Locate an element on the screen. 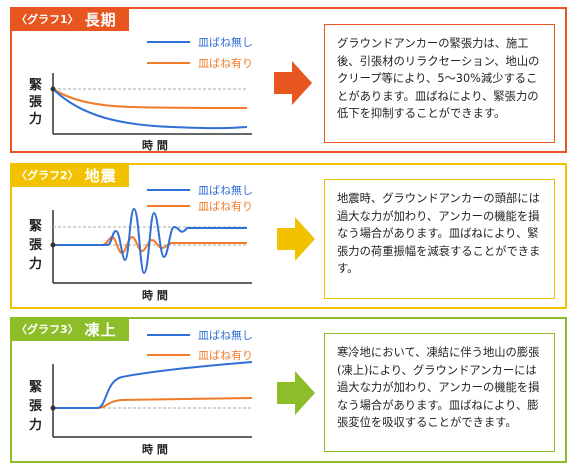  graph-tag: 〈グラフ1〉 長期 is located at coordinates (69, 19).